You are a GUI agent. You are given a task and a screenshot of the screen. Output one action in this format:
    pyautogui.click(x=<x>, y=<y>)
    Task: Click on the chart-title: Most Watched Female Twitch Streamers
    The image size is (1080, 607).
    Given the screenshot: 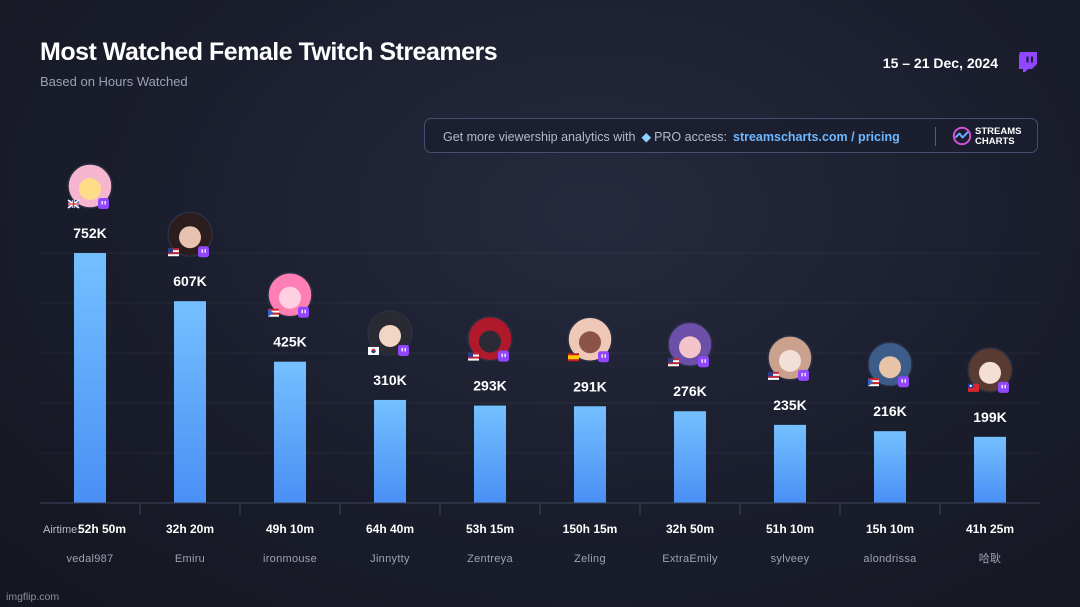 What is the action you would take?
    pyautogui.click(x=269, y=52)
    